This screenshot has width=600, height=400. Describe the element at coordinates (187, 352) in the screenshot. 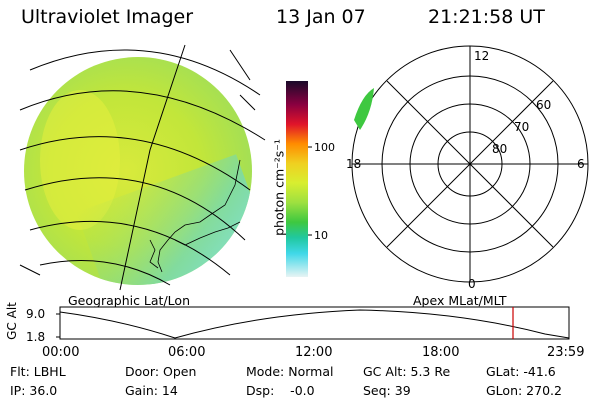

I see `time-tick-0600: 06:00` at that location.